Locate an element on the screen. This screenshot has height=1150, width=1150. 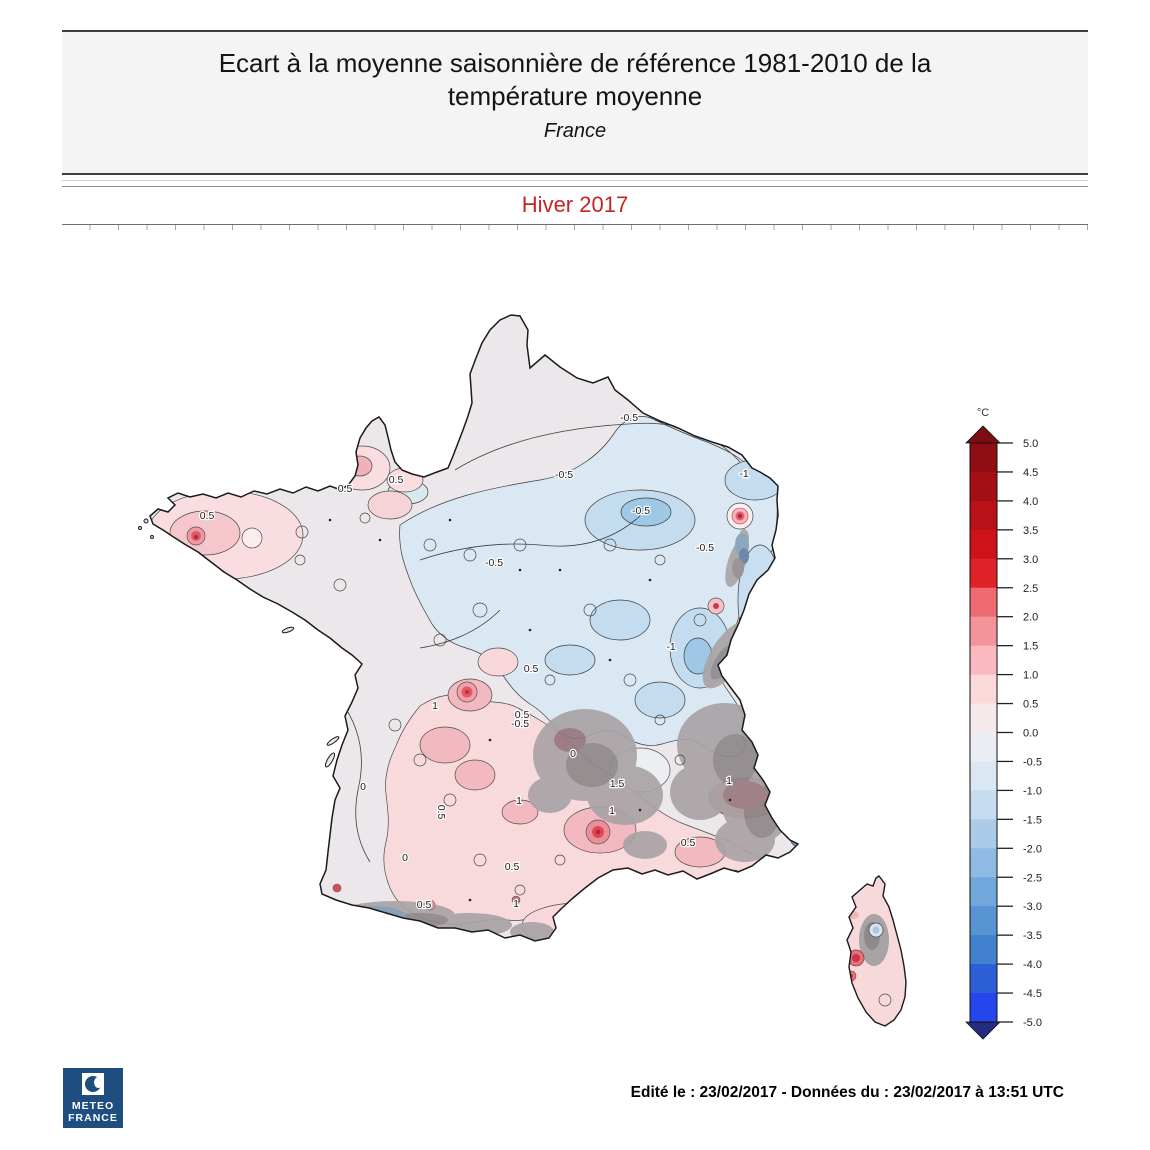
legend-tick-label: -0.5 is located at coordinates (1032, 762).